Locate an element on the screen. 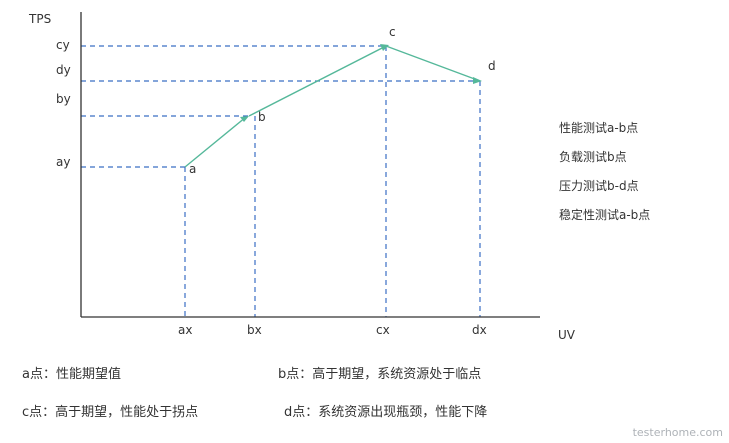  caption-point-d: d点：系统资源出现瓶颈，性能下降 is located at coordinates (386, 412).